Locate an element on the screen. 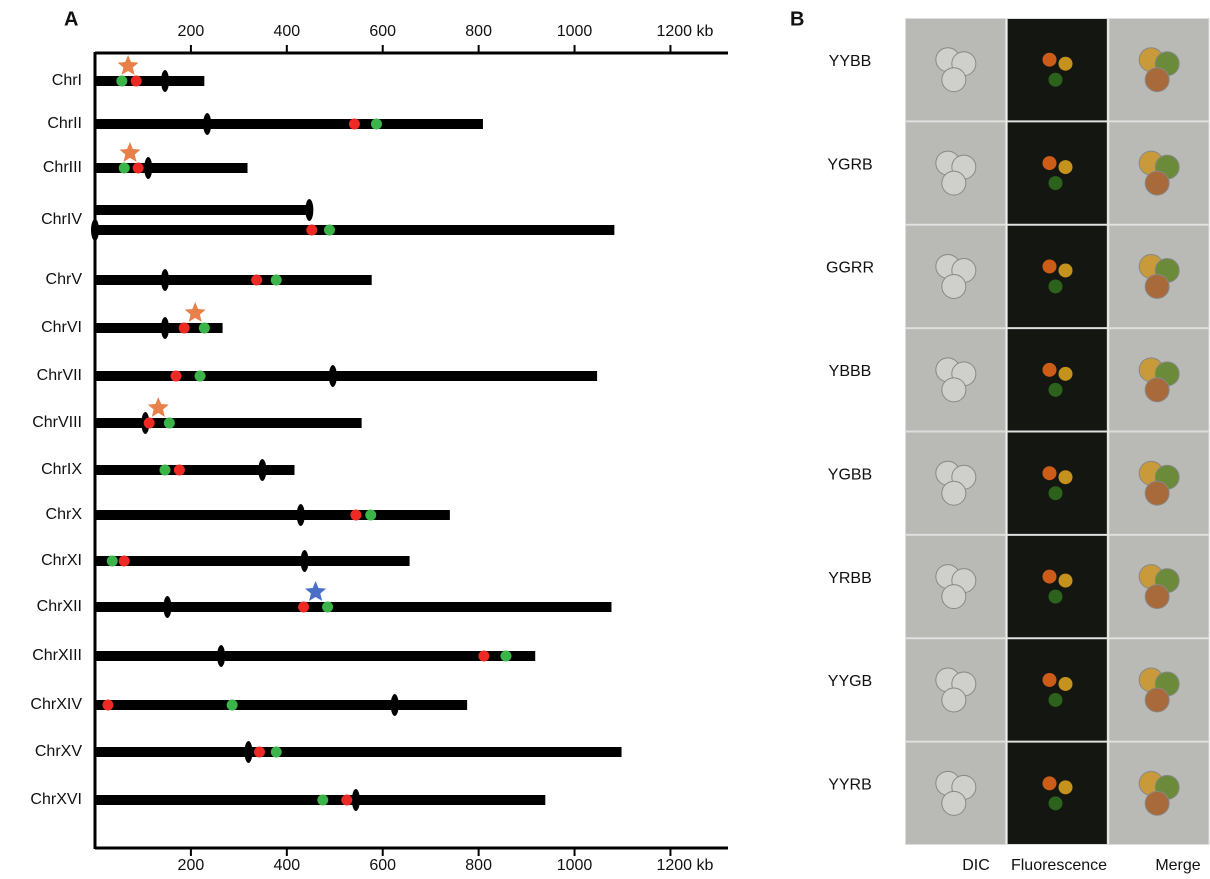  chromosome-name: ChrXII is located at coordinates (59, 606).